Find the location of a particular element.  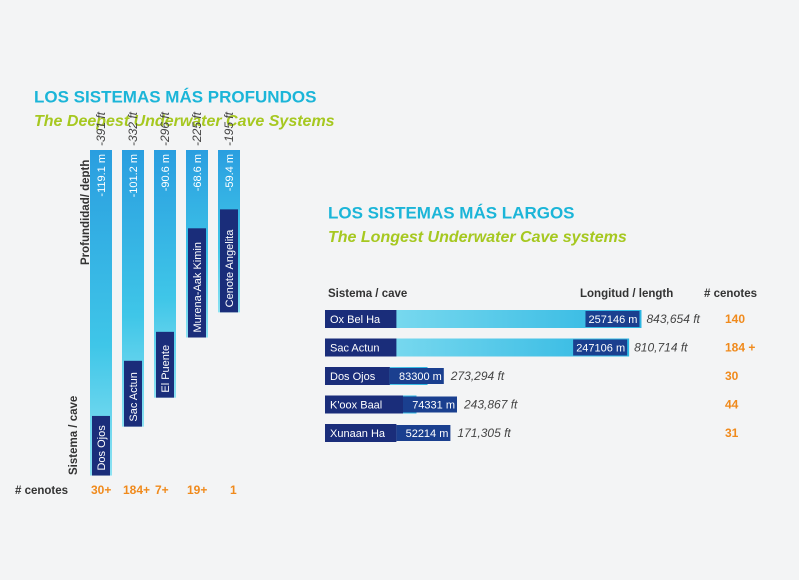

title-2: LOS SISTEMAS MÁS LARGOS is located at coordinates (451, 212).